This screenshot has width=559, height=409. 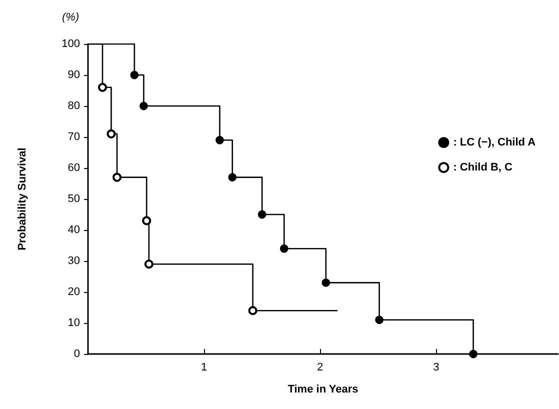 I want to click on y-tick-label: 70, so click(x=74, y=137).